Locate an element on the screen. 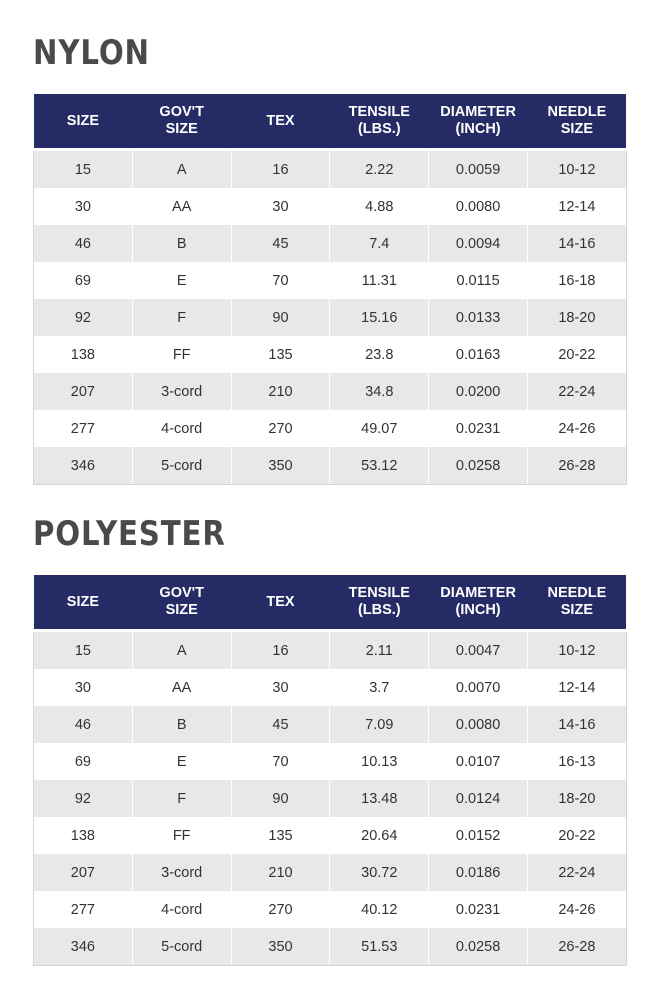 Image resolution: width=656 pixels, height=1002 pixels. table-row: 207 3-cord 210 34.8 0.0200 22-24 is located at coordinates (330, 391).